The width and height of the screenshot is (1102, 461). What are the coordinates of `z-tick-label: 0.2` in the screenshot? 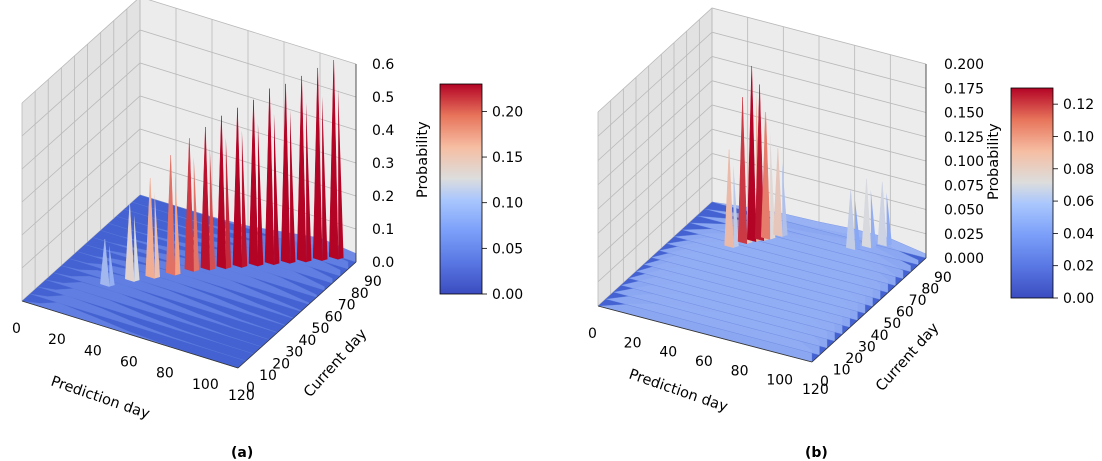 It's located at (383, 197).